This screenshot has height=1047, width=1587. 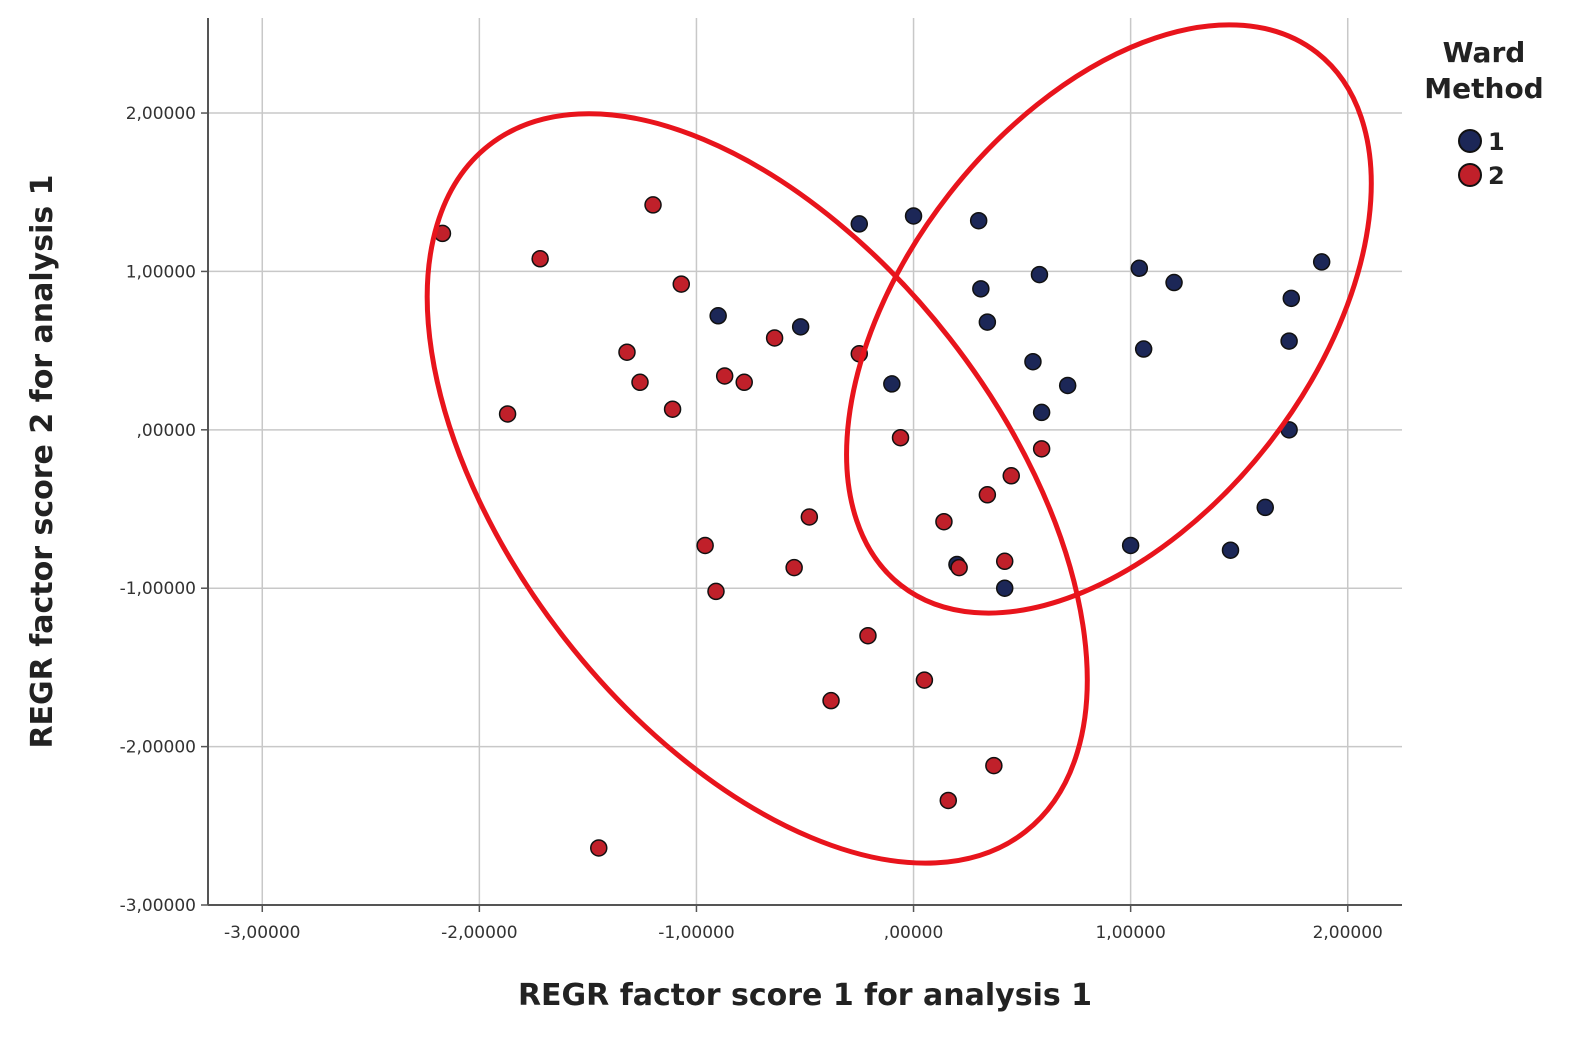 What do you see at coordinates (1348, 933) in the screenshot?
I see `x-tick-label-5: 2,00000` at bounding box center [1348, 933].